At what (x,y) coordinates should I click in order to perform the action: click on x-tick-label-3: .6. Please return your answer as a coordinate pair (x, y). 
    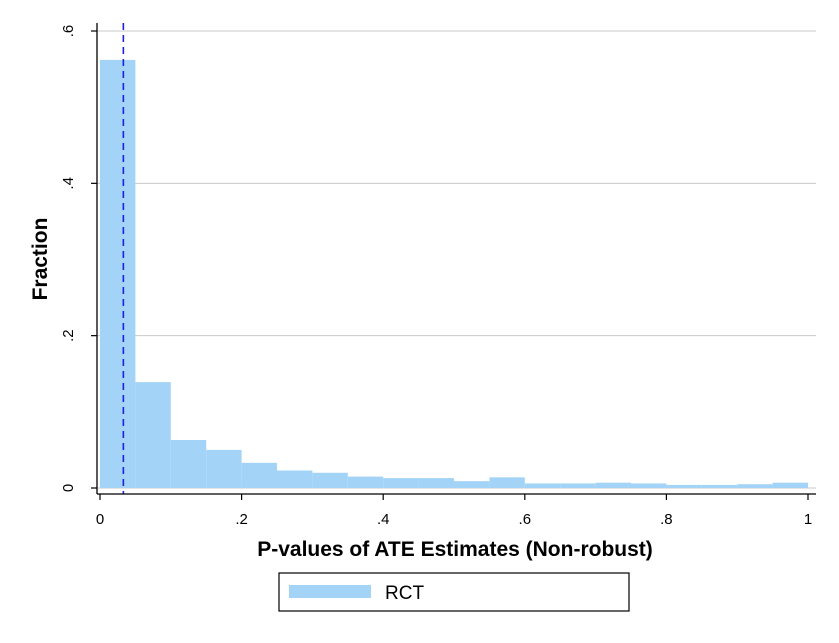
    Looking at the image, I should click on (525, 519).